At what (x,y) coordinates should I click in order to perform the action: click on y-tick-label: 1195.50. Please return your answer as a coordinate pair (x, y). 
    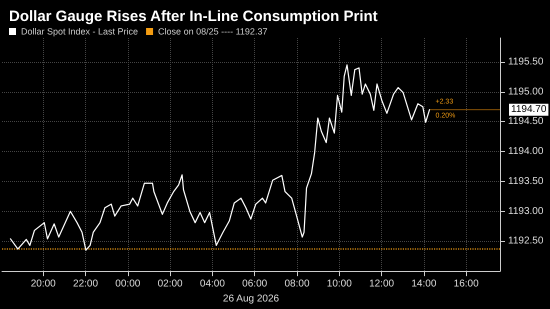
    Looking at the image, I should click on (526, 62).